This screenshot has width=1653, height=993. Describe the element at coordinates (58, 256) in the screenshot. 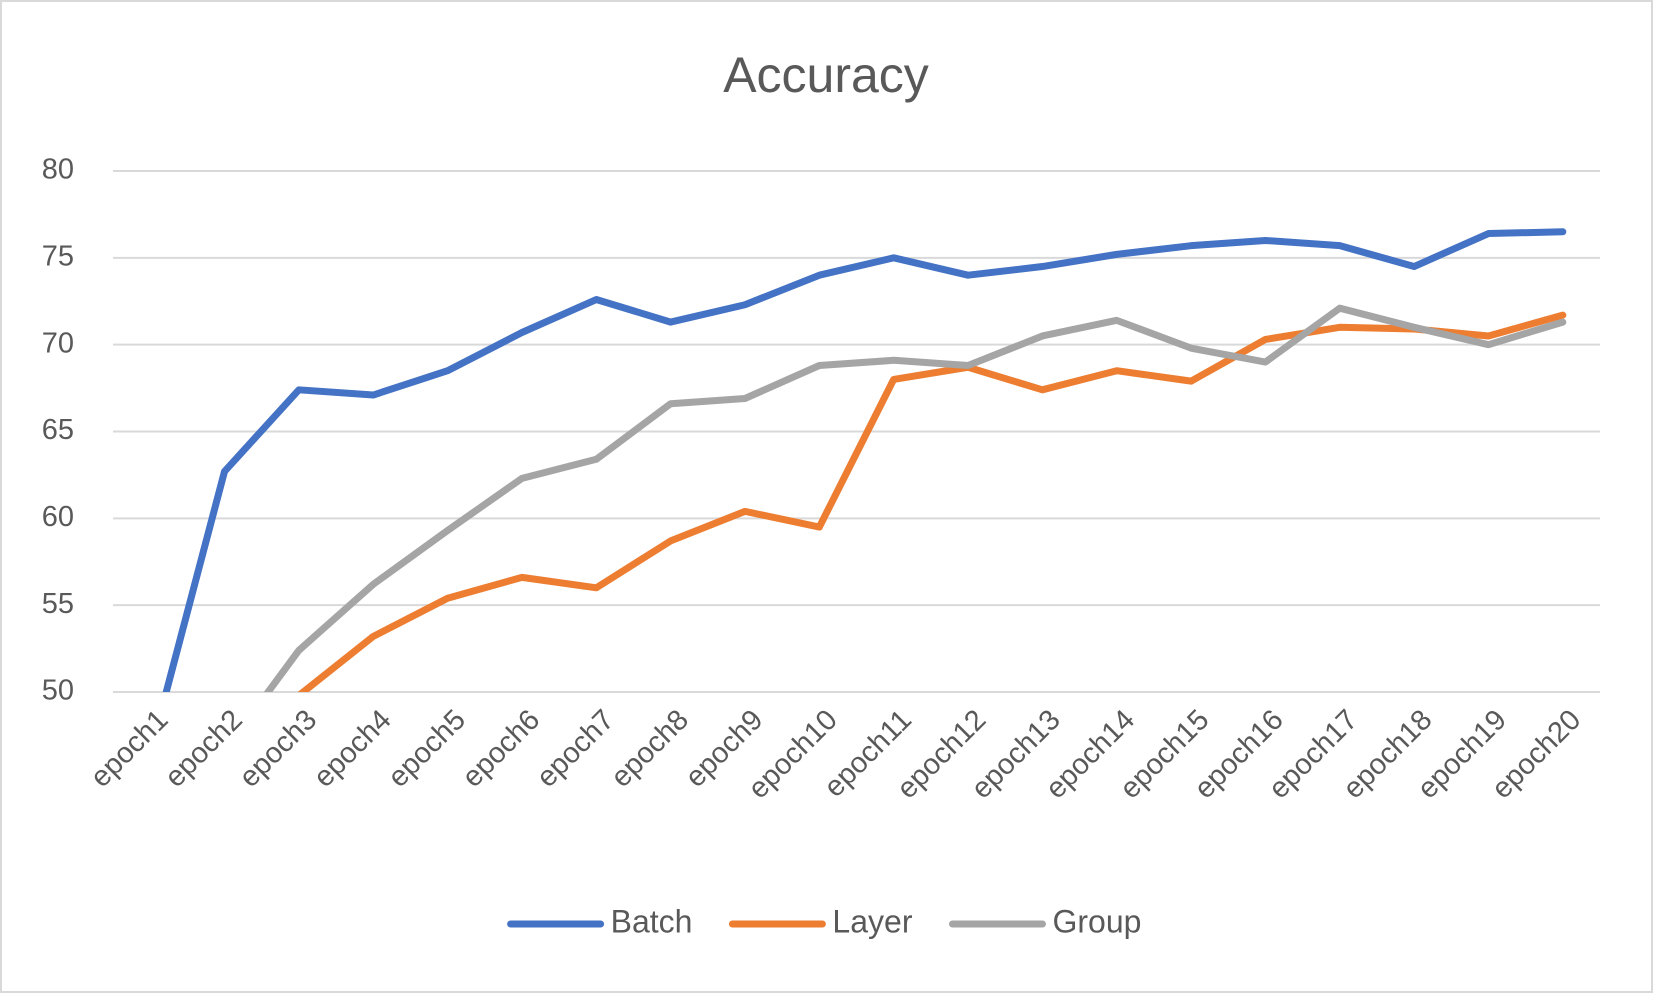

I see `y-tick-label: 75` at that location.